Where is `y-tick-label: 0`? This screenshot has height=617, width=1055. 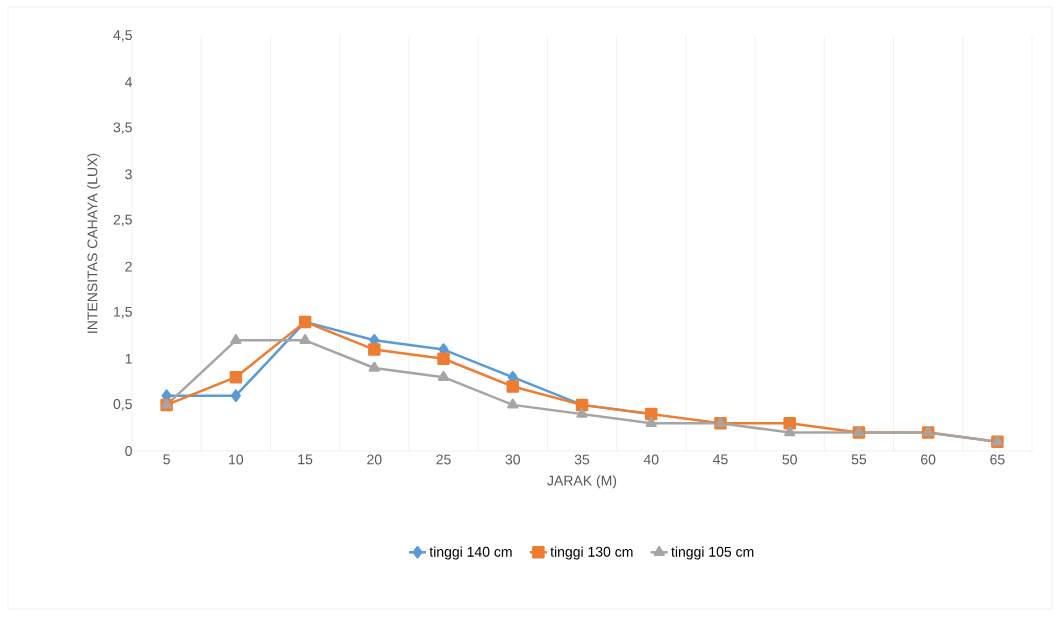
y-tick-label: 0 is located at coordinates (128, 451).